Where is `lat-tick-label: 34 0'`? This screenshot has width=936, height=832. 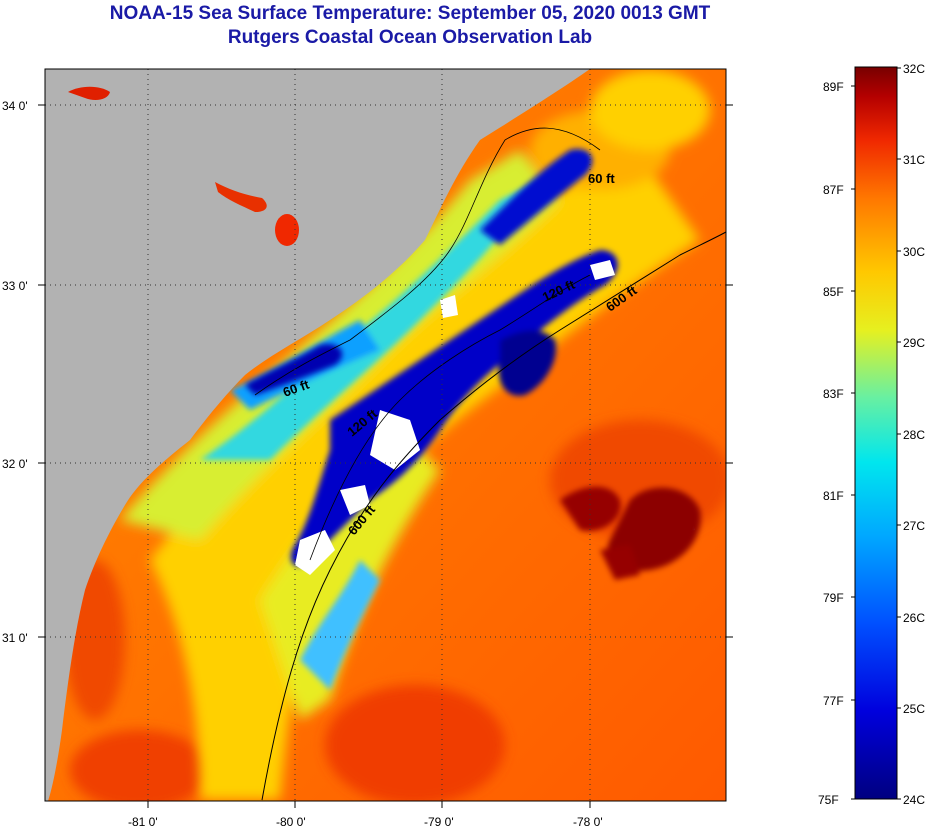
lat-tick-label: 34 0' is located at coordinates (15, 106).